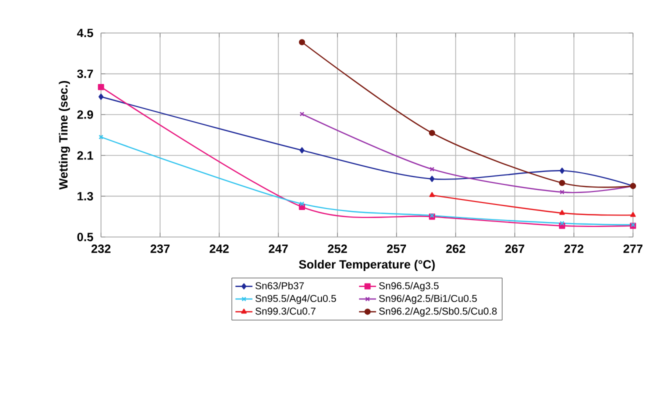  Describe the element at coordinates (456, 248) in the screenshot. I see `x-tick-label: 262` at that location.